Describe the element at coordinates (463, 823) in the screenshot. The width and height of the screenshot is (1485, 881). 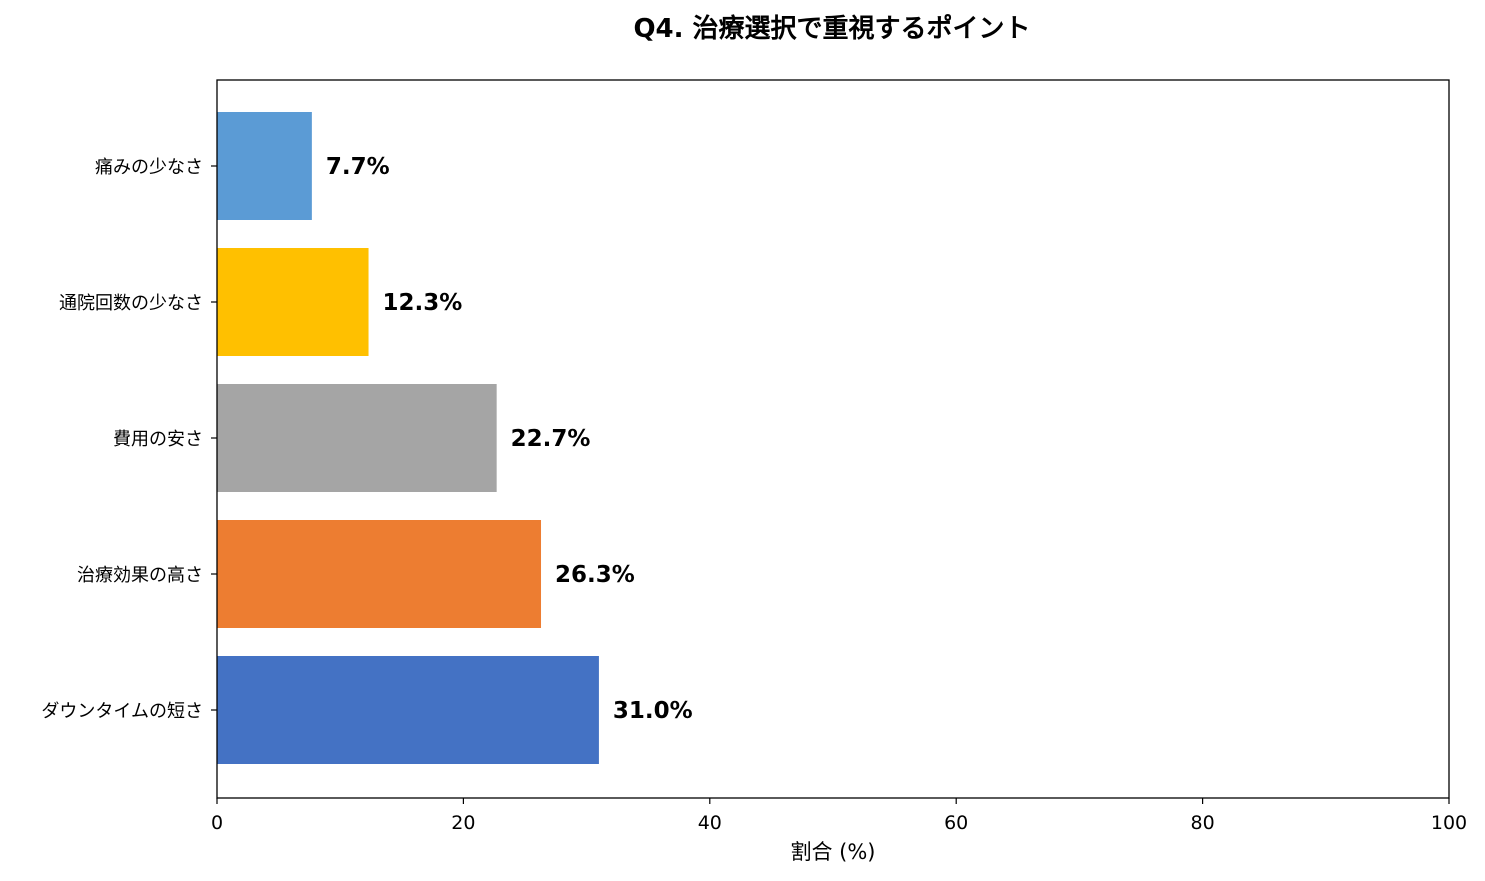
I see `x-tick-label: 20` at that location.